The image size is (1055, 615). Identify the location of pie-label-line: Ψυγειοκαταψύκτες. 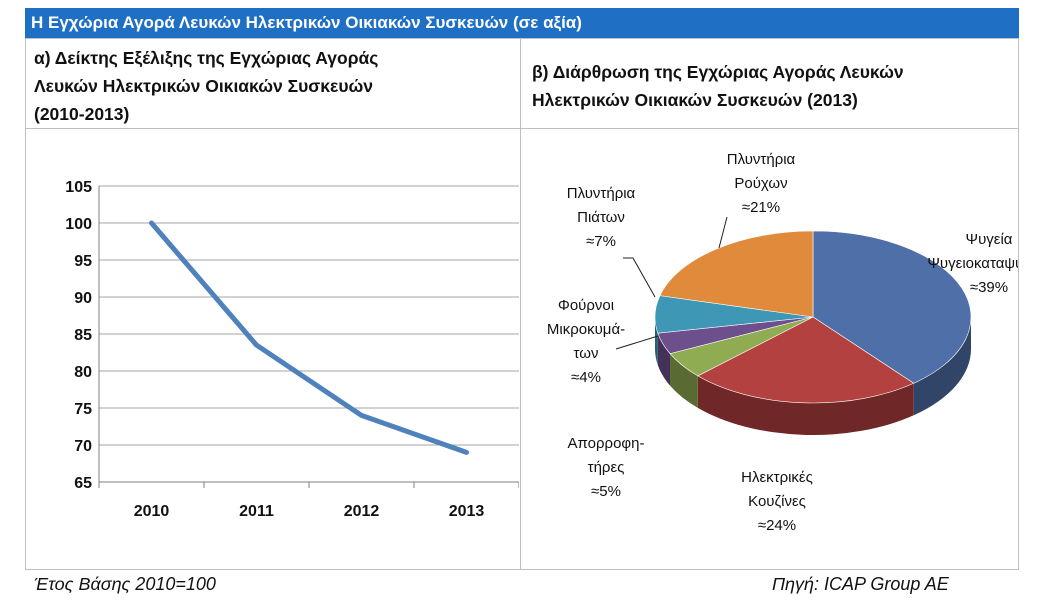
(972, 263).